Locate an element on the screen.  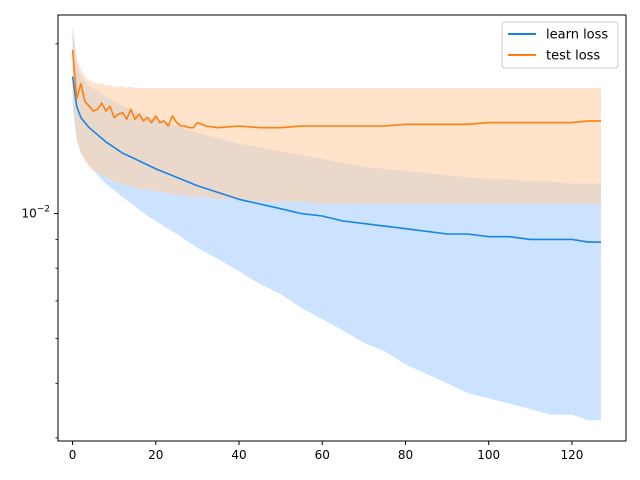
legend-label-learn-loss: learn loss is located at coordinates (577, 35).